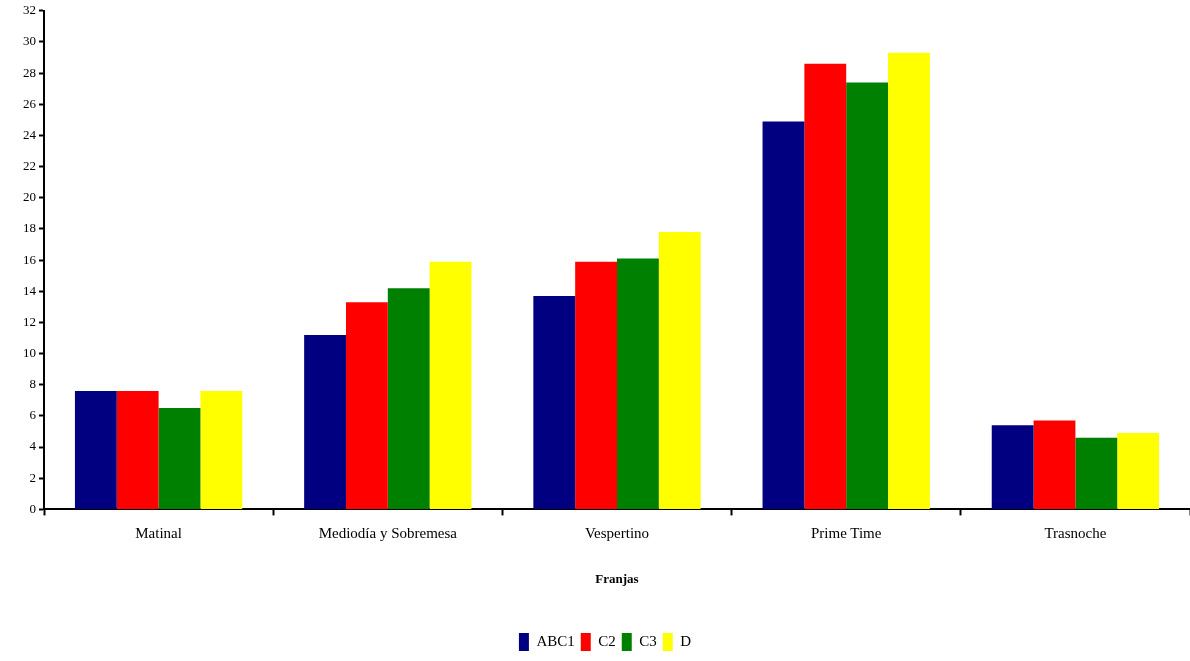 This screenshot has height=661, width=1190. Describe the element at coordinates (648, 640) in the screenshot. I see `legend-label: C3` at that location.